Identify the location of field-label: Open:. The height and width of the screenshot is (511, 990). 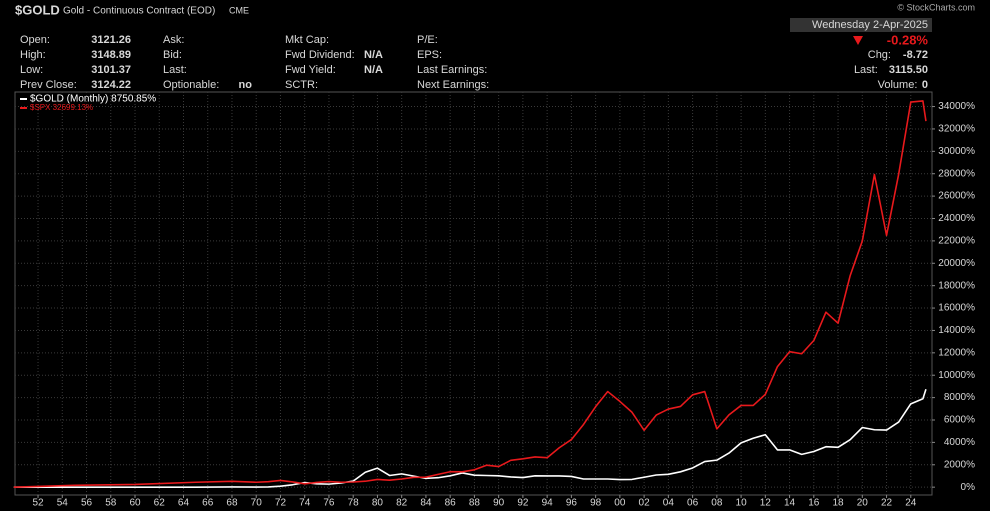
(35, 40).